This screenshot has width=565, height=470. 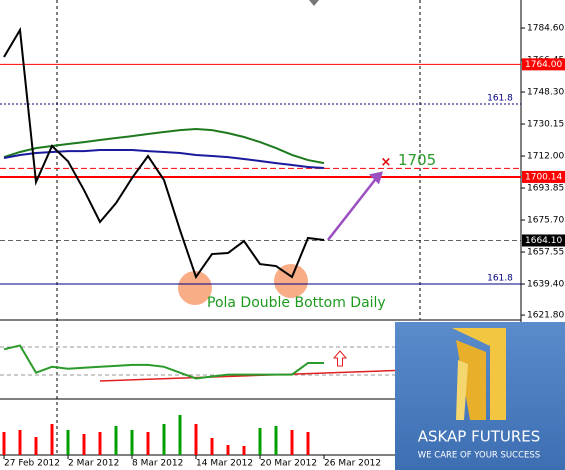 What do you see at coordinates (386, 162) in the screenshot?
I see `target-marker: ×` at bounding box center [386, 162].